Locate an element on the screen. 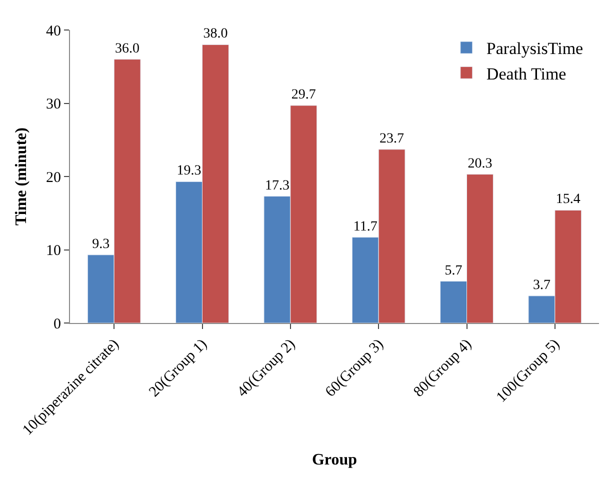  y-axis-title: Time (minute) is located at coordinates (21, 177).